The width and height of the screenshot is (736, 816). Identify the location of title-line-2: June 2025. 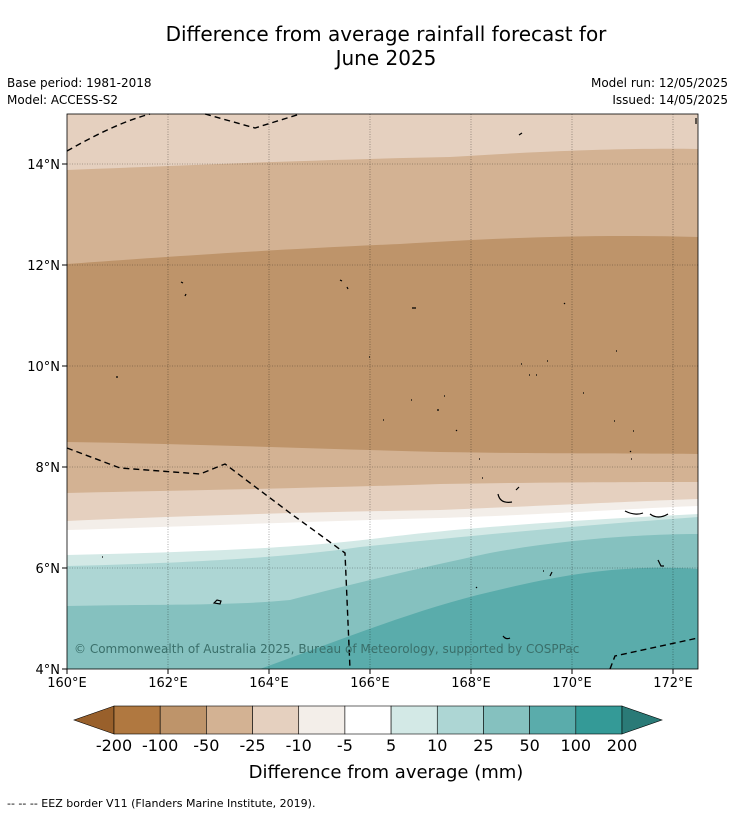
(386, 58).